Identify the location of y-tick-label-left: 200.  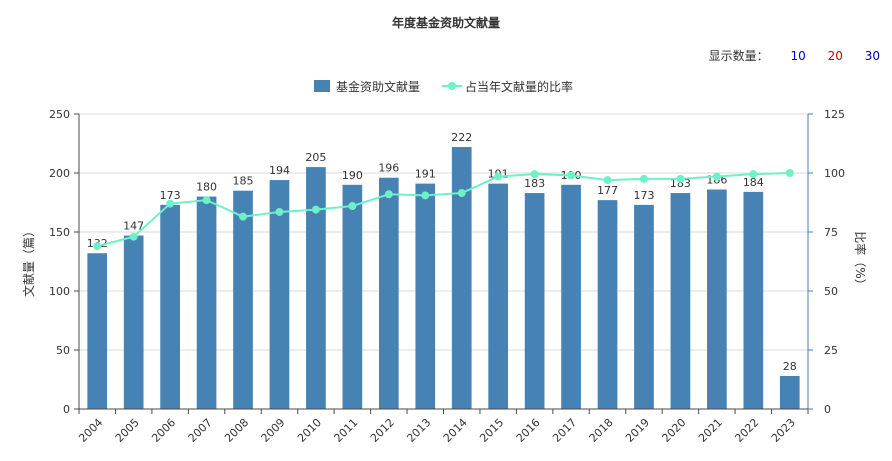
(59, 173).